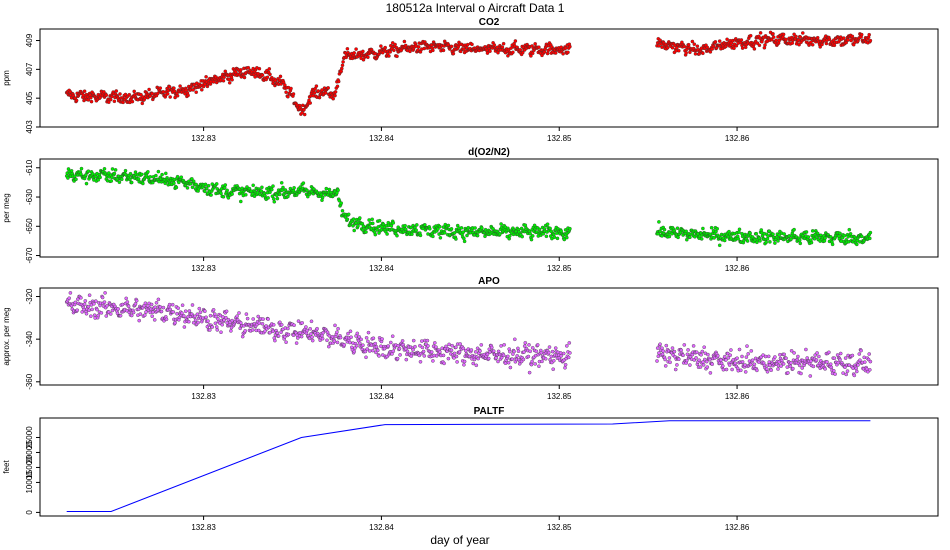  What do you see at coordinates (6, 78) in the screenshot?
I see `y-axis-label: ppm` at bounding box center [6, 78].